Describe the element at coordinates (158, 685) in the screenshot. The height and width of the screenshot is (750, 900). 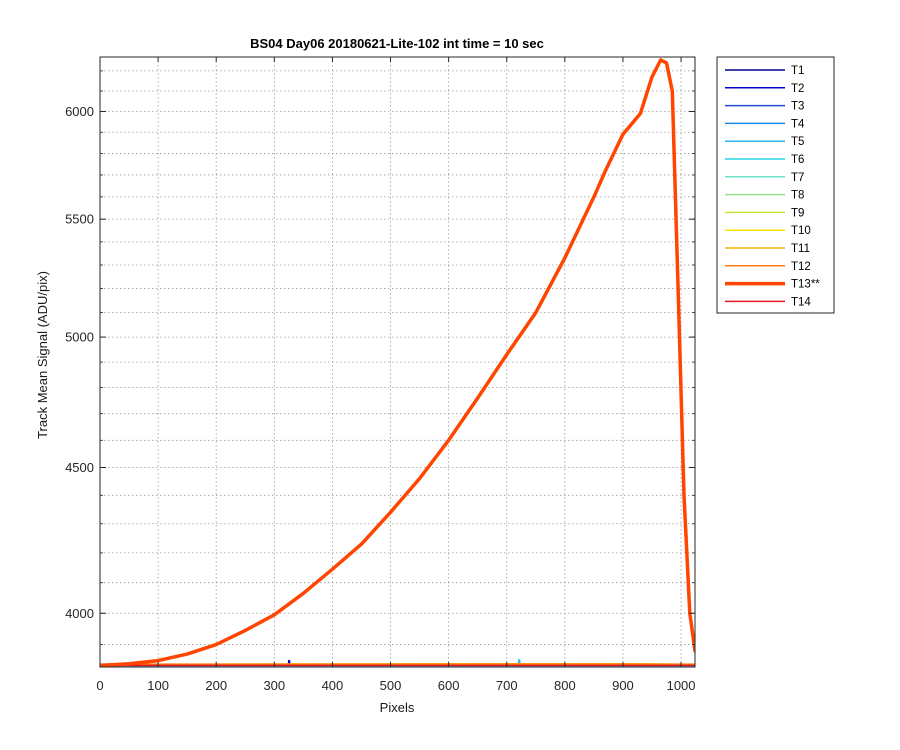
I see `x-tick-label: 100` at that location.